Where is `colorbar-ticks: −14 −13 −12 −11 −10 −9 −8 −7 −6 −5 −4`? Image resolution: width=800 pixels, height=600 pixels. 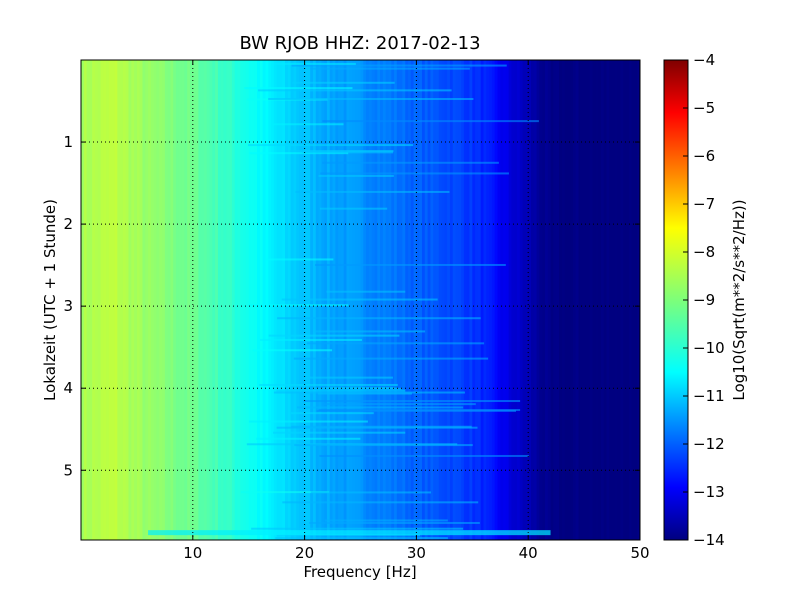 colorbar-ticks: −14 −13 −12 −11 −10 −9 −8 −7 −6 −5 −4 is located at coordinates (704, 300).